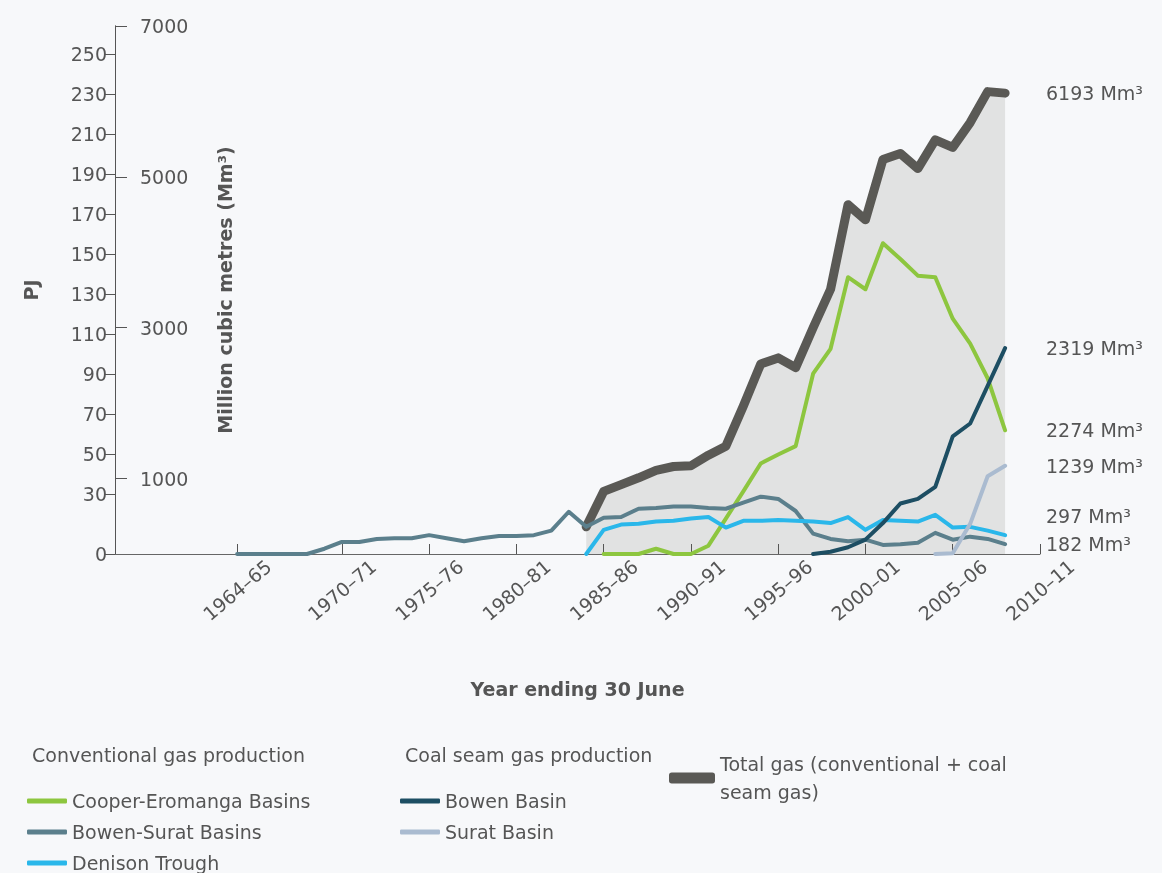 This screenshot has width=1162, height=873. Describe the element at coordinates (1088, 544) in the screenshot. I see `text: 182 Mm³` at that location.